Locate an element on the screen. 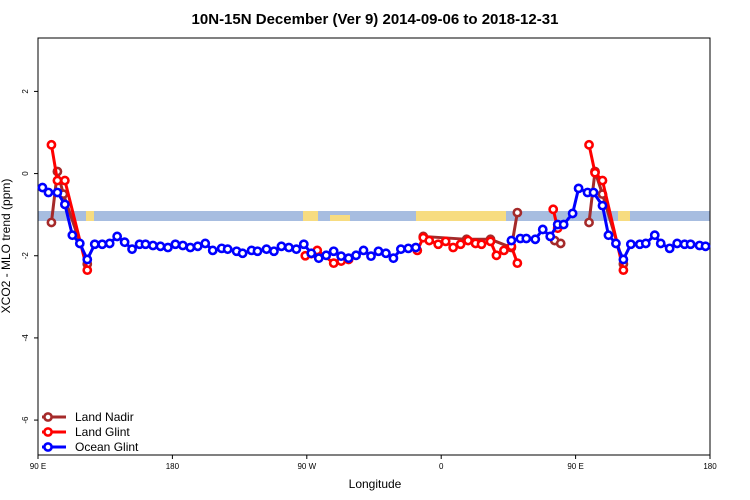 This screenshot has width=750, height=500. ocean-strip is located at coordinates (374, 216).